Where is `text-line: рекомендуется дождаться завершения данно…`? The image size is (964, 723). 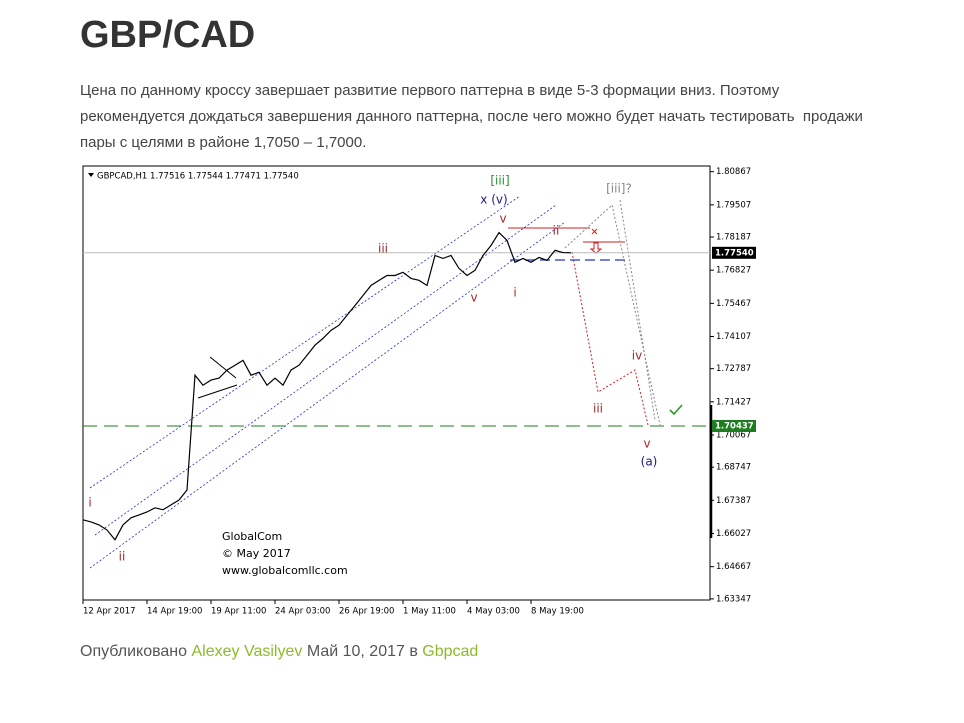 text-line: рекомендуется дождаться завершения данно… is located at coordinates (471, 116).